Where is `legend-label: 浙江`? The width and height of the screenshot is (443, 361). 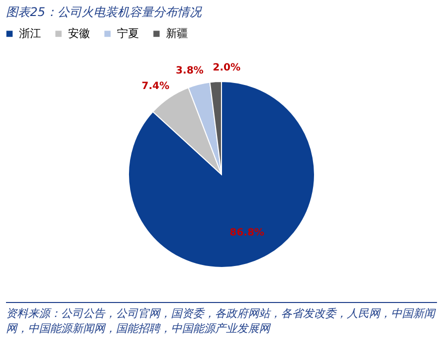 legend-label: 浙江 is located at coordinates (30, 33).